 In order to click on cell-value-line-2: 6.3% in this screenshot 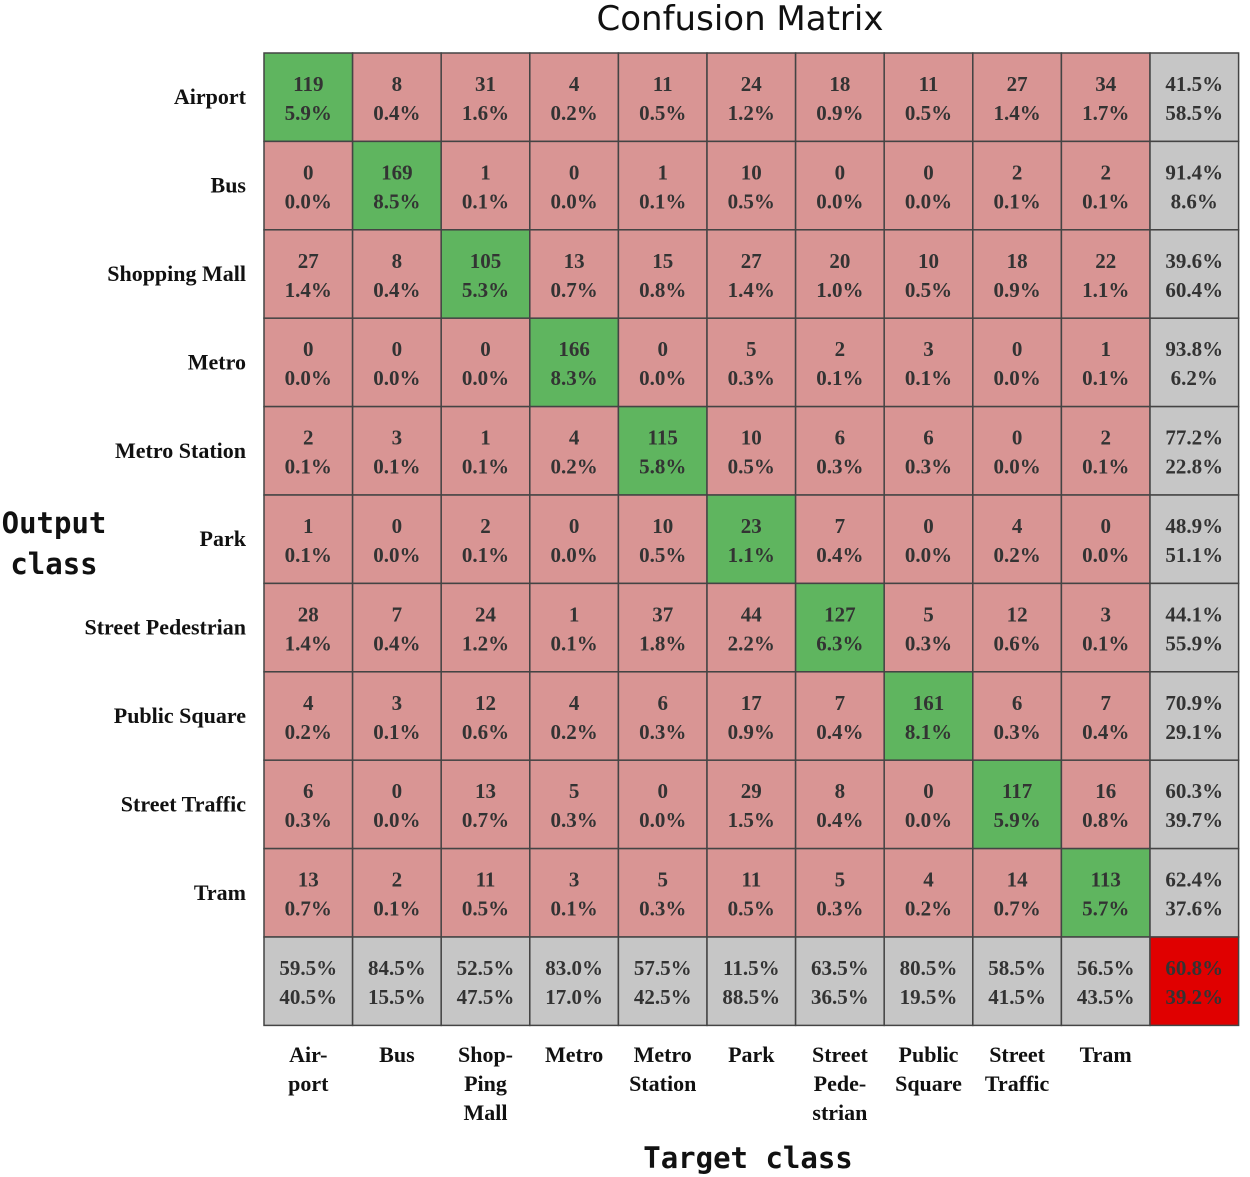, I will do `click(839, 643)`.